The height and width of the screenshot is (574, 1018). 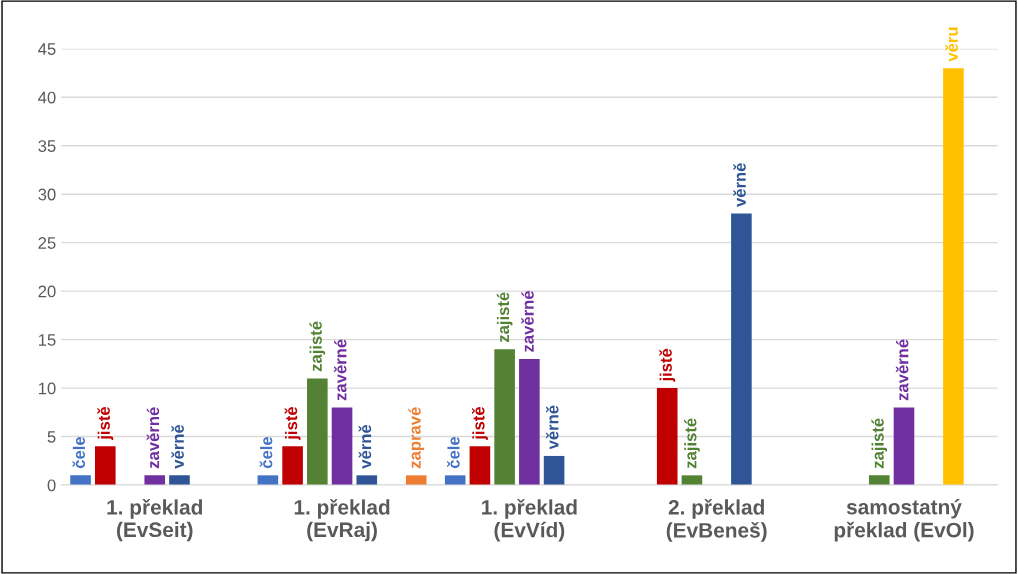 What do you see at coordinates (47, 388) in the screenshot?
I see `y-tick-label: 10` at bounding box center [47, 388].